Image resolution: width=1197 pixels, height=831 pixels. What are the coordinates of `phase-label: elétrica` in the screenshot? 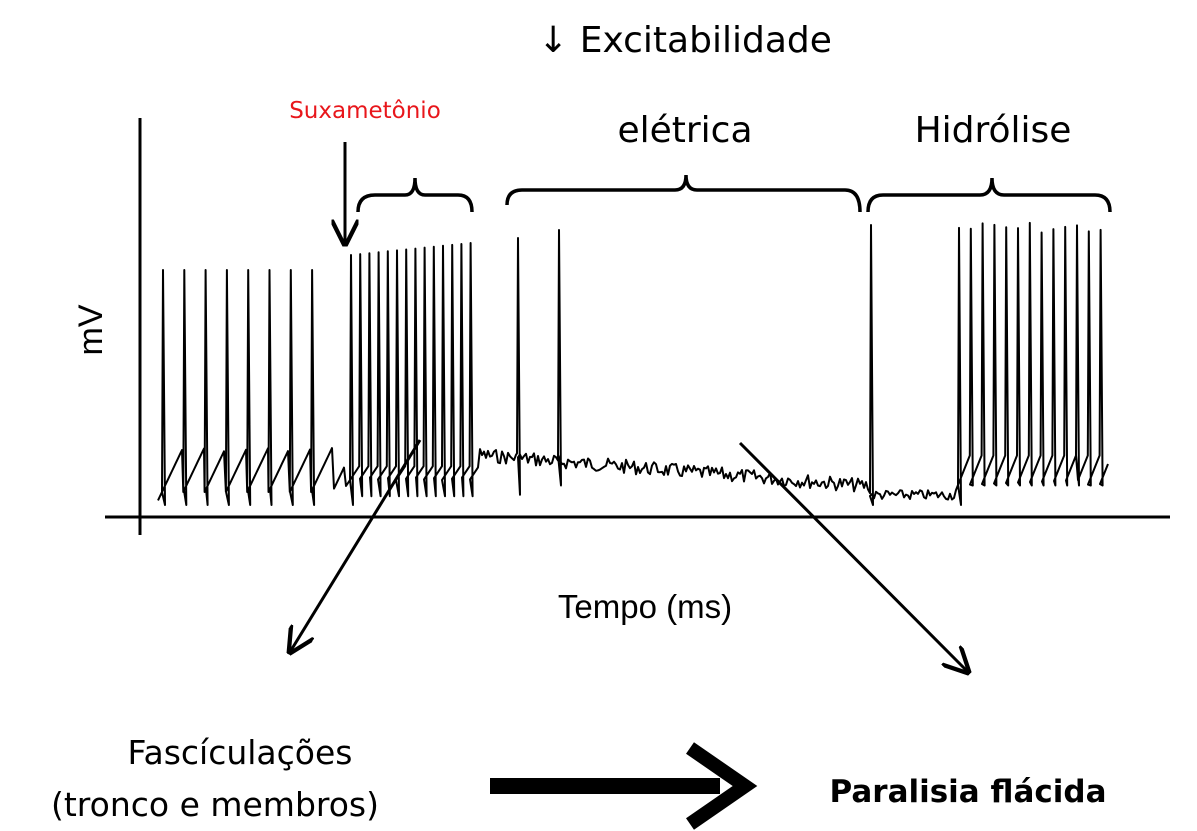 It's located at (684, 130).